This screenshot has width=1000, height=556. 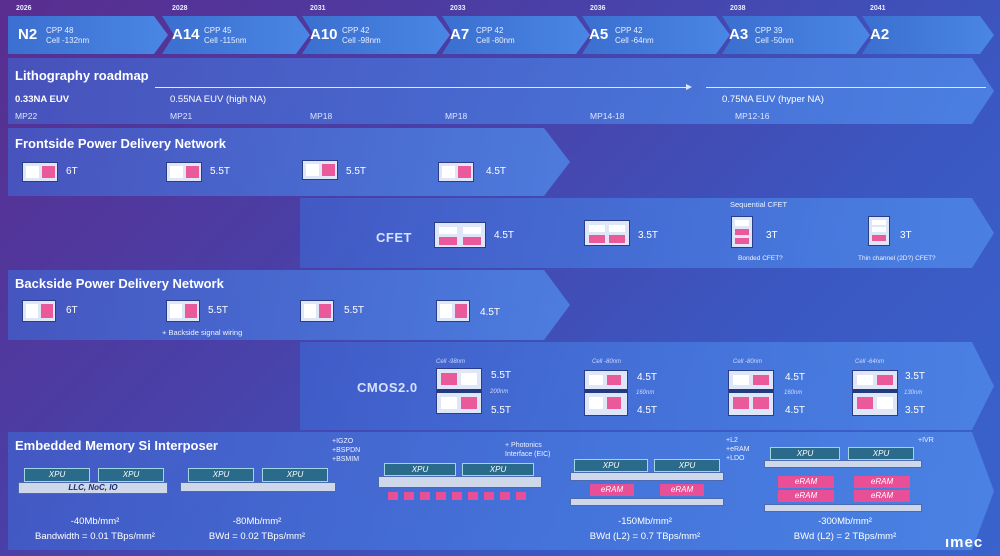 I want to click on density-stat: -150Mb/mm², so click(x=645, y=521).